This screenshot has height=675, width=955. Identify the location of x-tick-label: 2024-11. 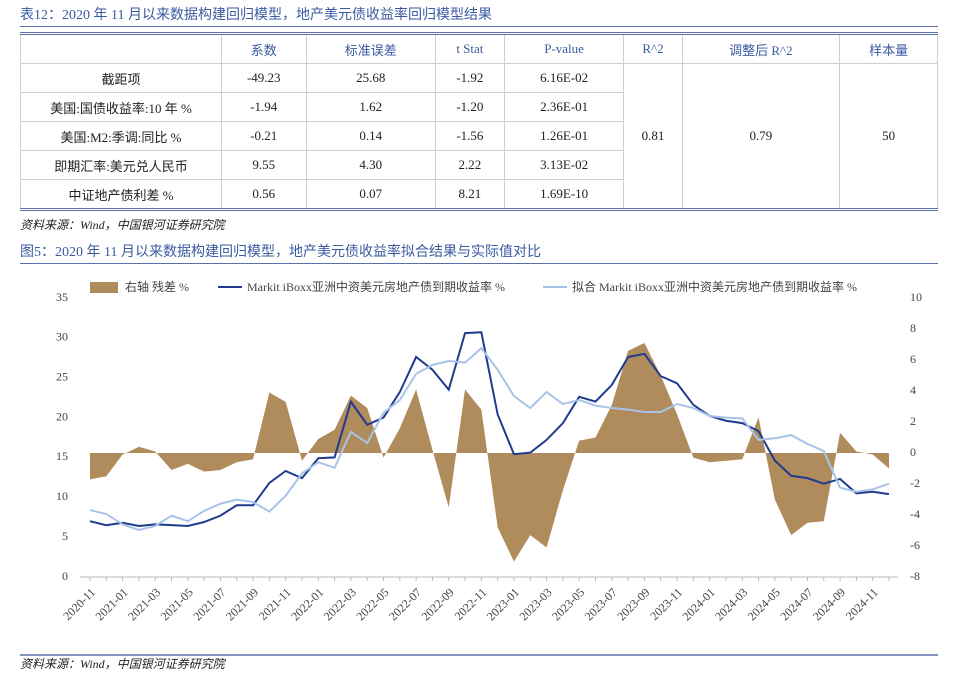
(862, 604).